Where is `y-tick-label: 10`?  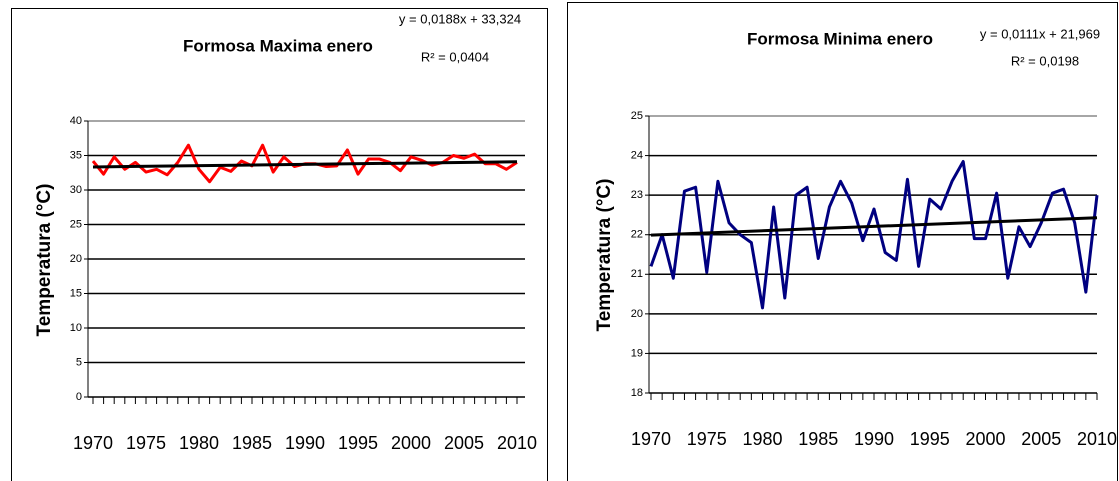 y-tick-label: 10 is located at coordinates (76, 328).